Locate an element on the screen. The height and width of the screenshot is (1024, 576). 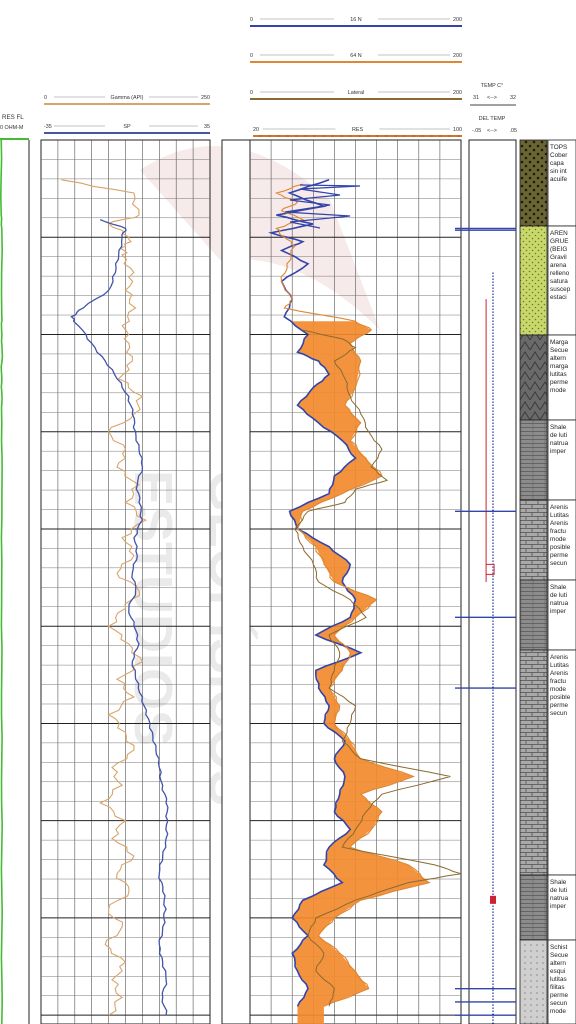
lithology-text: posible is located at coordinates (560, 547).